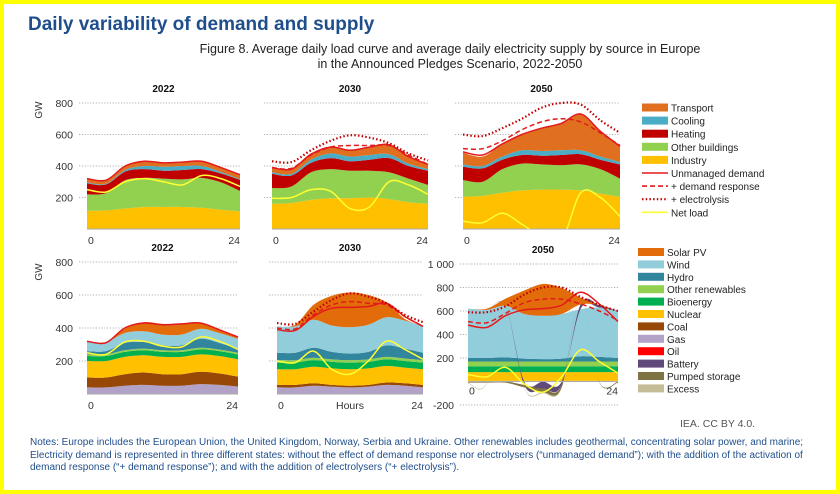  I want to click on legend-label: Transport, so click(692, 109).